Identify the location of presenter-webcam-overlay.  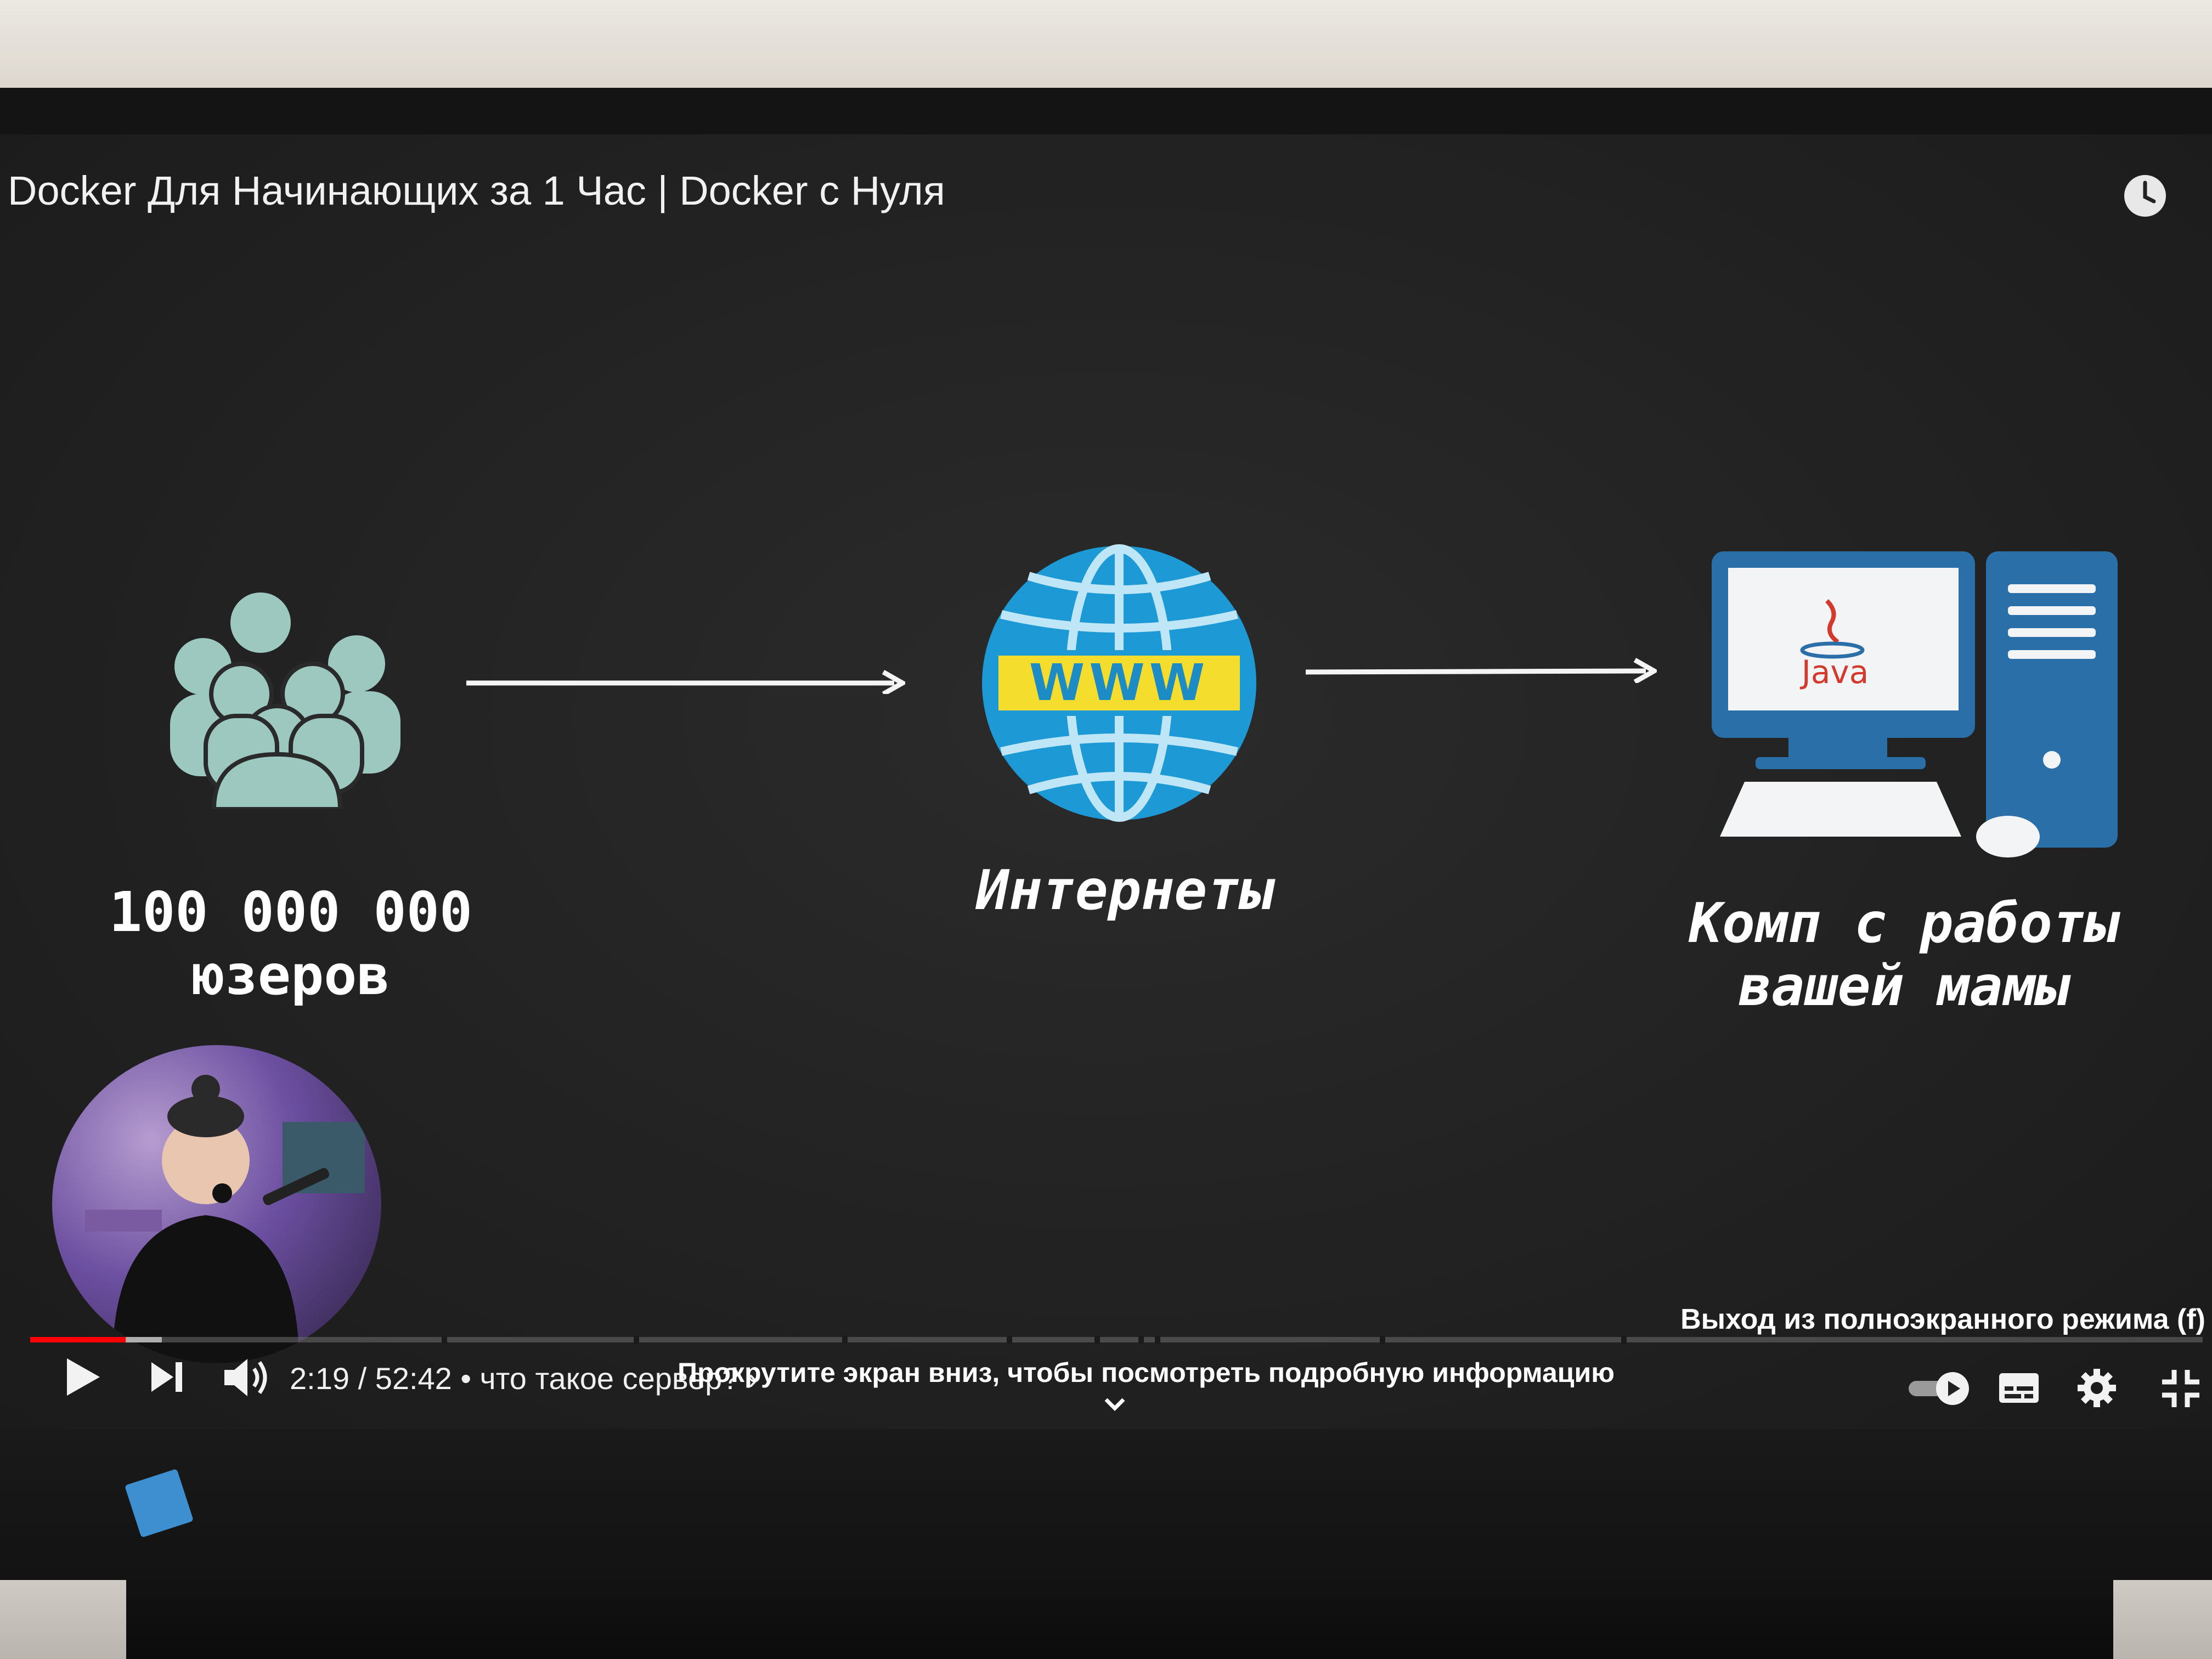
(216, 1204).